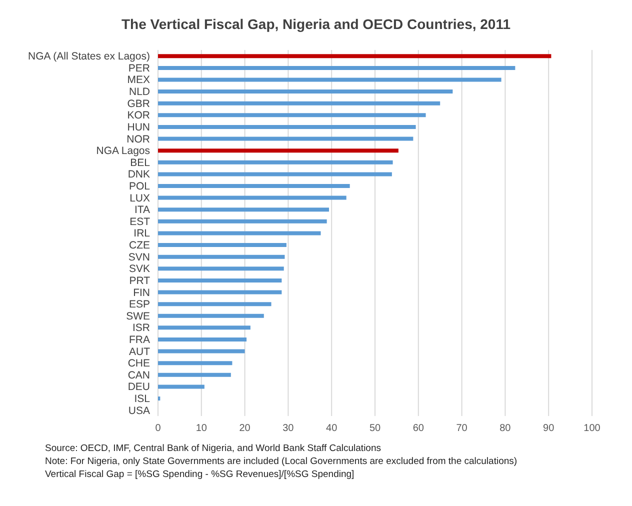 The width and height of the screenshot is (632, 506). I want to click on y-tick-label: ISL, so click(142, 399).